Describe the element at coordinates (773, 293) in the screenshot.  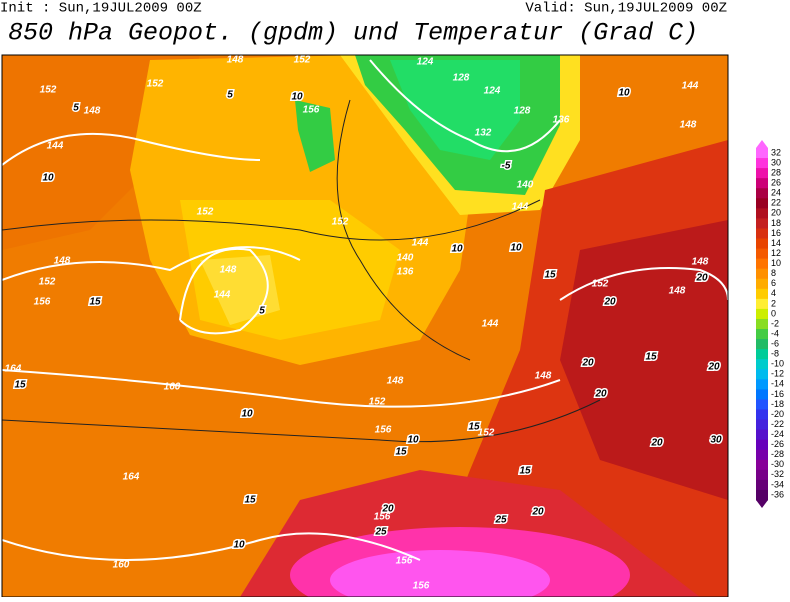
I see `colorbar-label: 4` at that location.